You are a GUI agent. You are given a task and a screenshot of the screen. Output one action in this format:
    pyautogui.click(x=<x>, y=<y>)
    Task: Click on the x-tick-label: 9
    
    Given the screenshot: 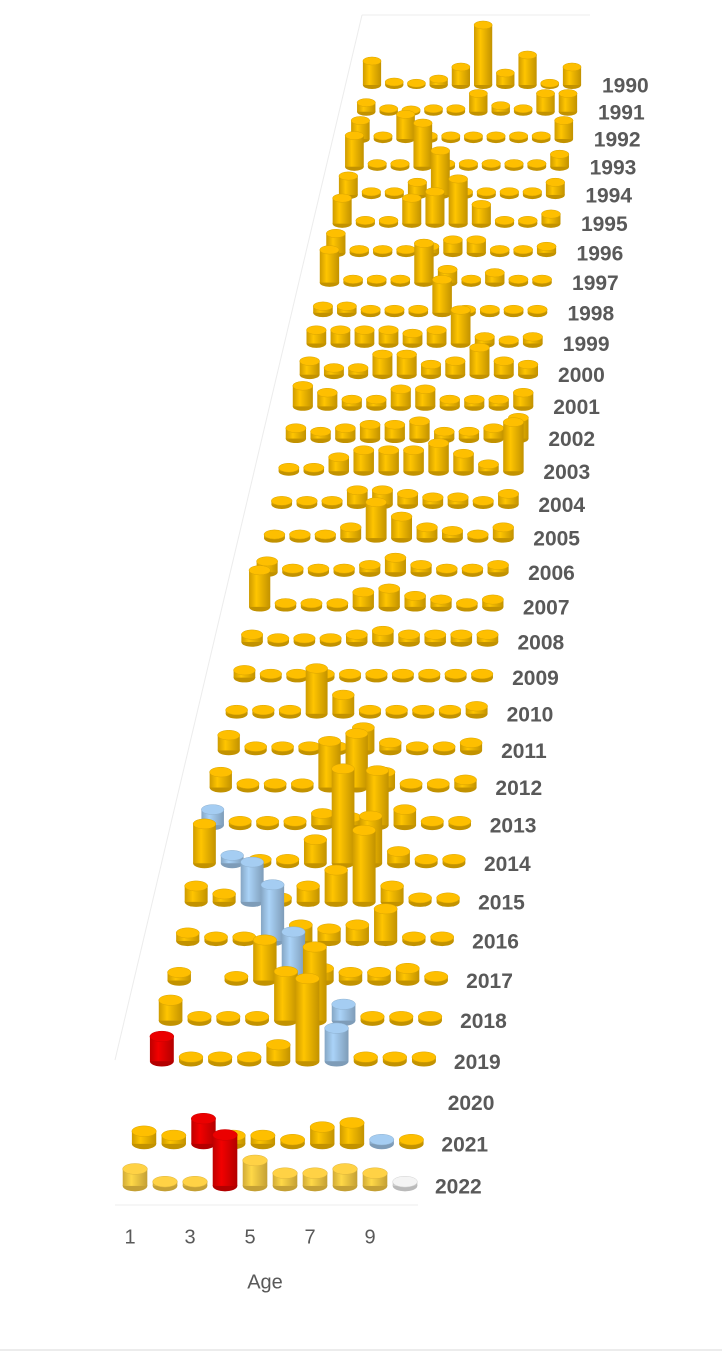 What is the action you would take?
    pyautogui.click(x=369, y=1237)
    